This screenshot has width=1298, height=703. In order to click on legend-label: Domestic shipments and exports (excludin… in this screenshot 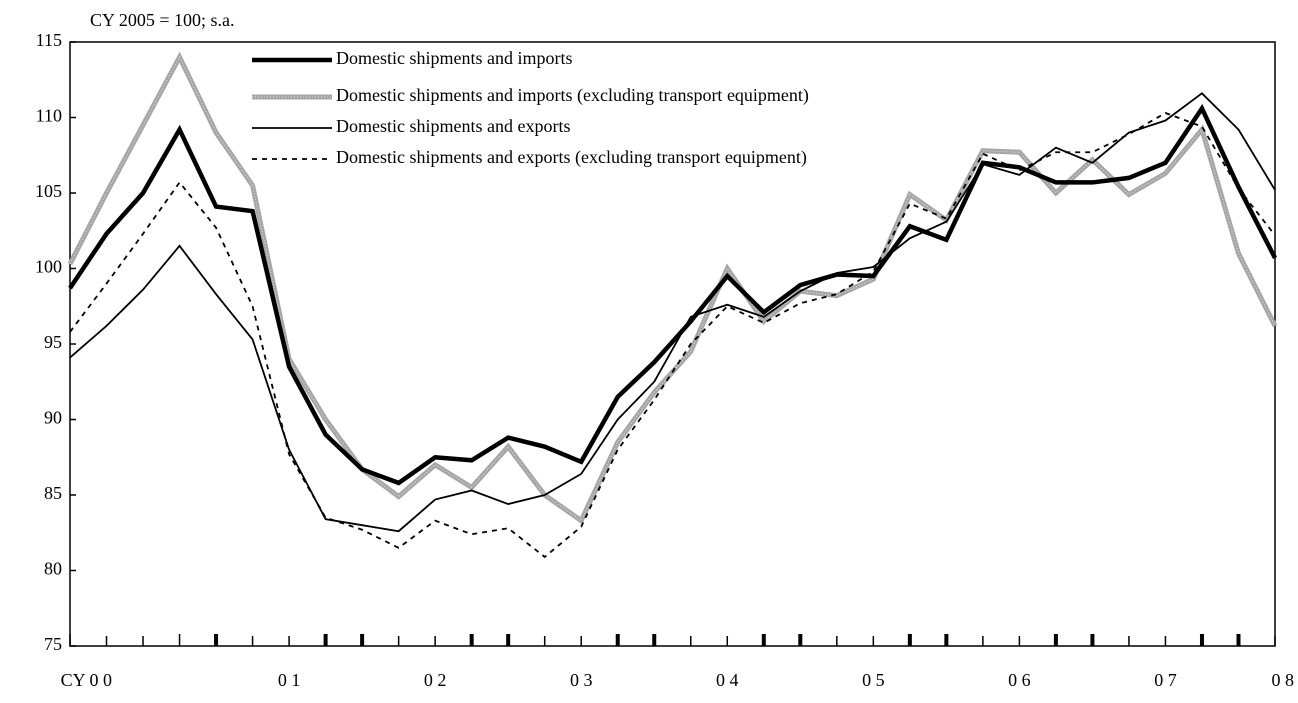, I will do `click(571, 157)`.